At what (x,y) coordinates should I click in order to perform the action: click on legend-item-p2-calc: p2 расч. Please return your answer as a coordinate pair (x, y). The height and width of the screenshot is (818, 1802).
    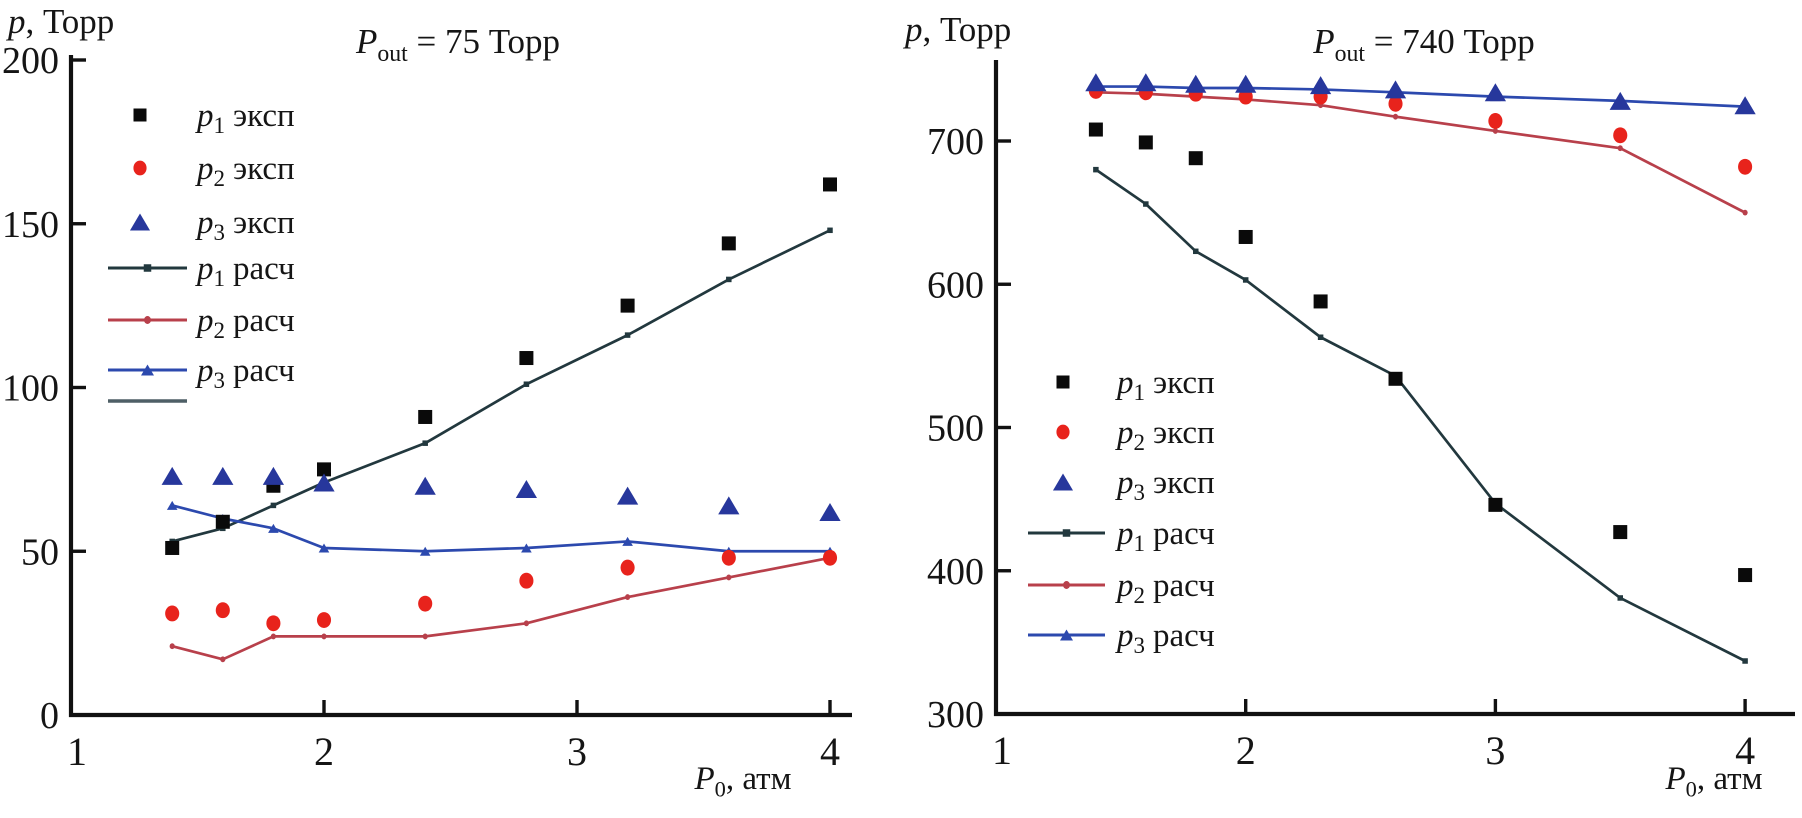
    Looking at the image, I should click on (1121, 588).